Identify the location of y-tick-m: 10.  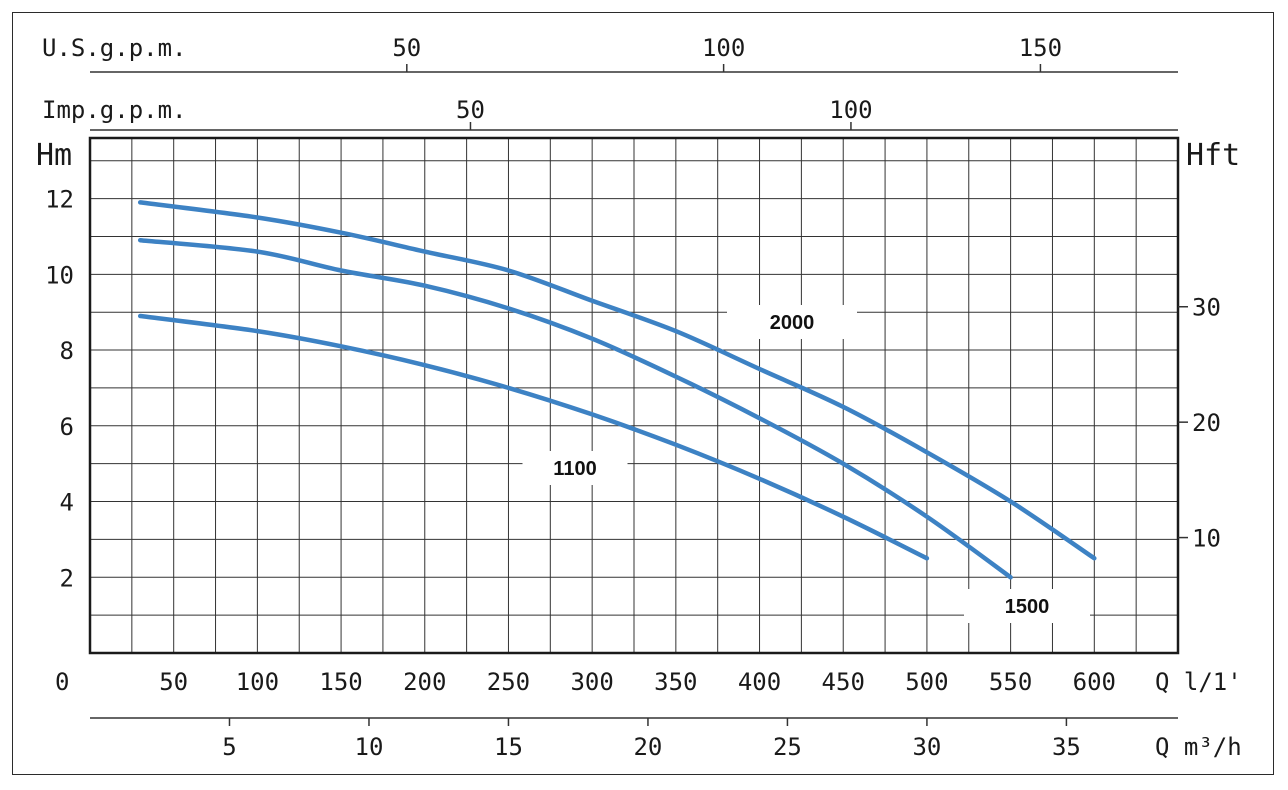
(59, 275).